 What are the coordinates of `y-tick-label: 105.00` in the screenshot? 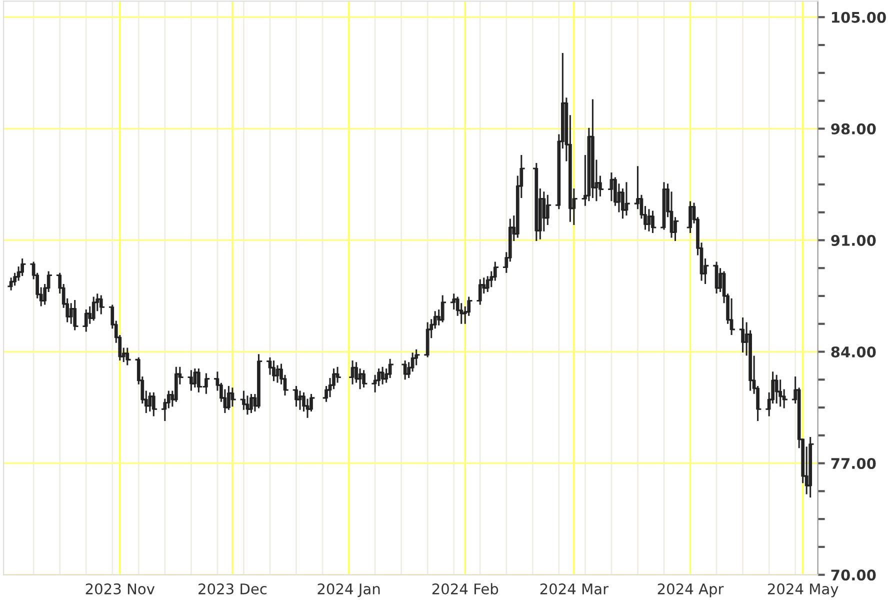 It's located at (859, 17).